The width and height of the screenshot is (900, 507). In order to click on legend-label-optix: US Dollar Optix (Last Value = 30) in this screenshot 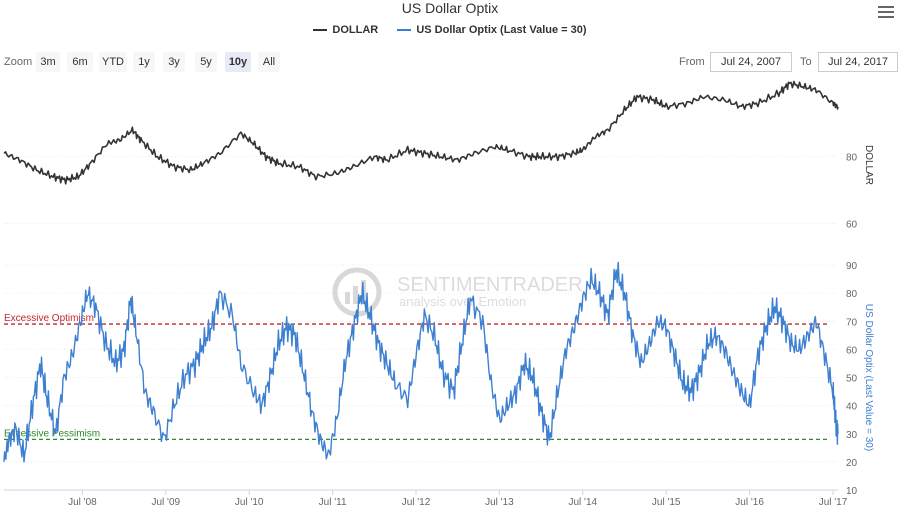, I will do `click(501, 30)`.